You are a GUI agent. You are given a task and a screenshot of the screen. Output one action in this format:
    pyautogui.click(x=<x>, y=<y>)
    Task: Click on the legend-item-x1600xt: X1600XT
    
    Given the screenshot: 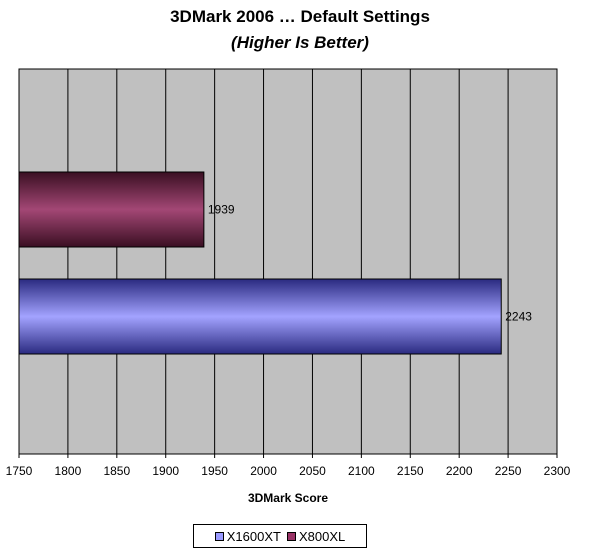 What is the action you would take?
    pyautogui.click(x=247, y=536)
    